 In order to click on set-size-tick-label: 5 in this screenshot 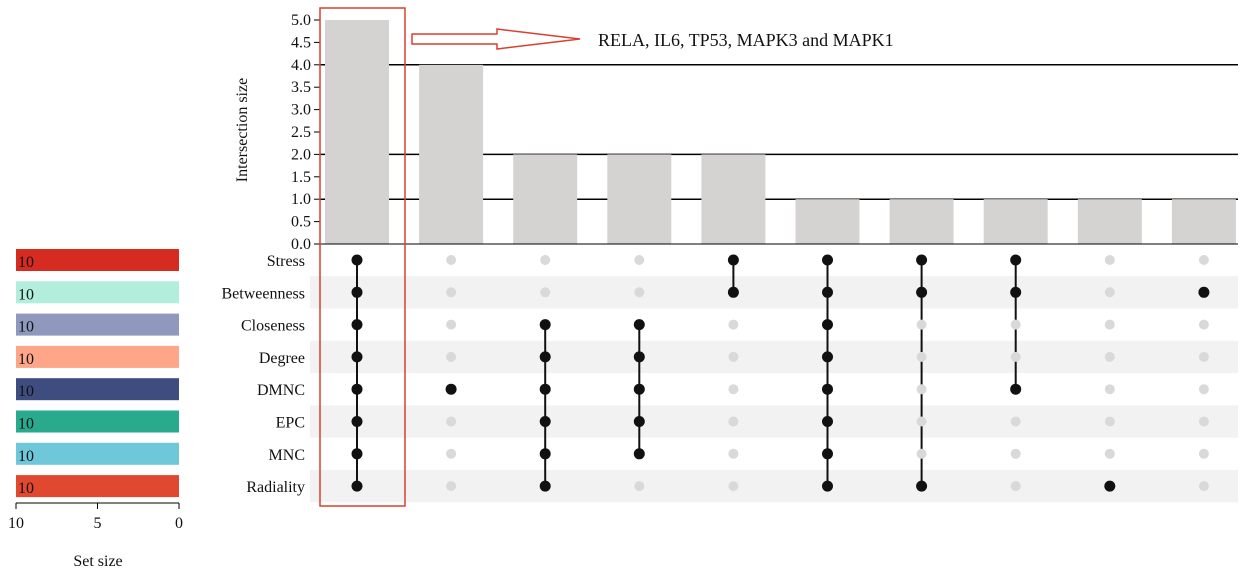, I will do `click(98, 523)`.